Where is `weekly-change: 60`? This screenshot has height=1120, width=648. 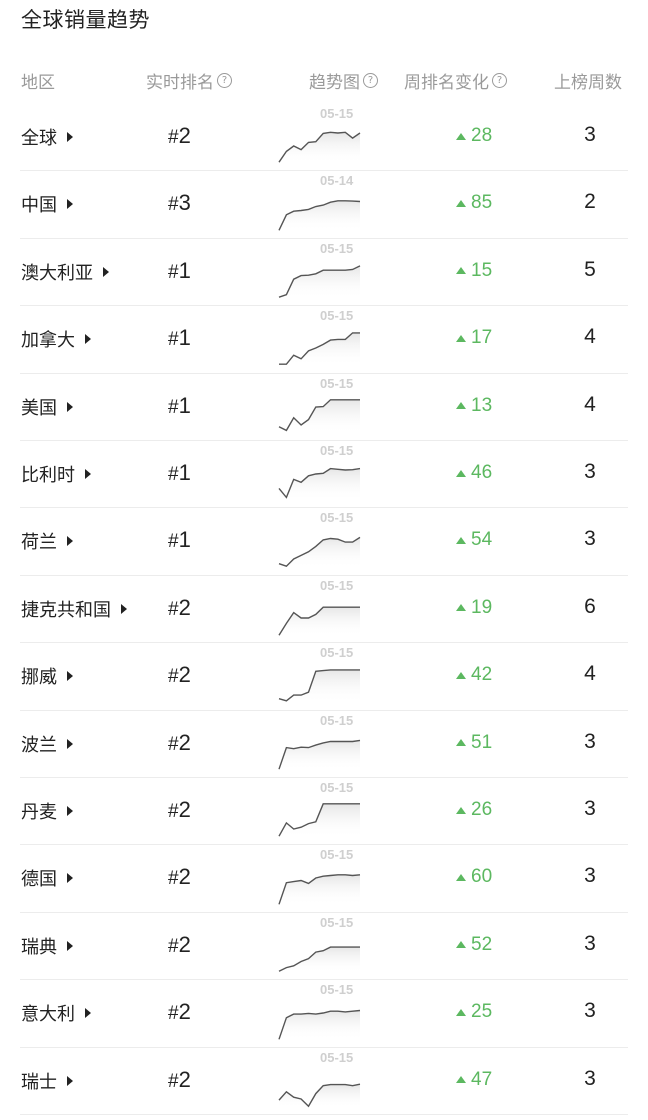 weekly-change: 60 is located at coordinates (474, 877).